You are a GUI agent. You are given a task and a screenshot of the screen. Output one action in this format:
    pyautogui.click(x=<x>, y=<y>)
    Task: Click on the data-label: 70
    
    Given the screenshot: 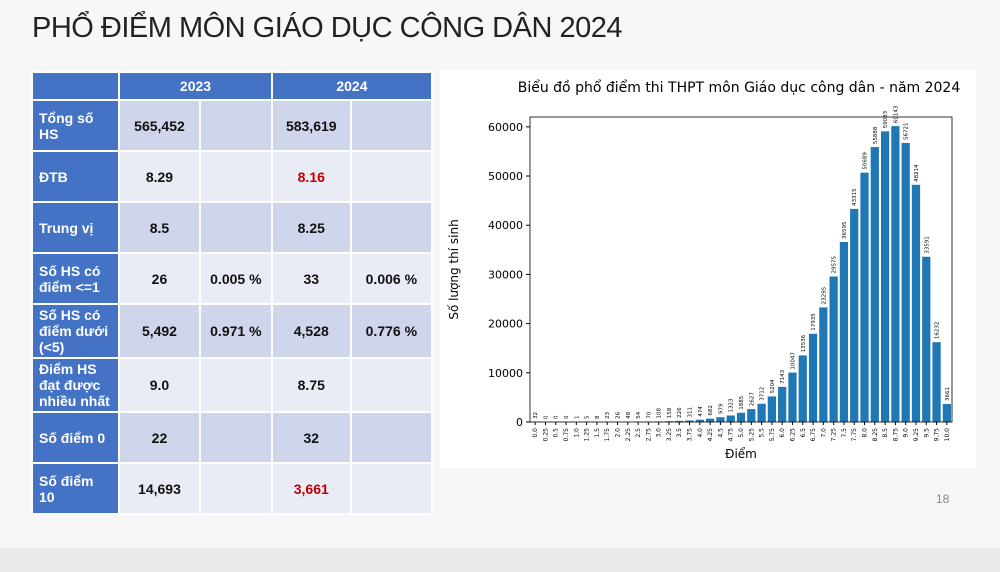 What is the action you would take?
    pyautogui.click(x=649, y=414)
    